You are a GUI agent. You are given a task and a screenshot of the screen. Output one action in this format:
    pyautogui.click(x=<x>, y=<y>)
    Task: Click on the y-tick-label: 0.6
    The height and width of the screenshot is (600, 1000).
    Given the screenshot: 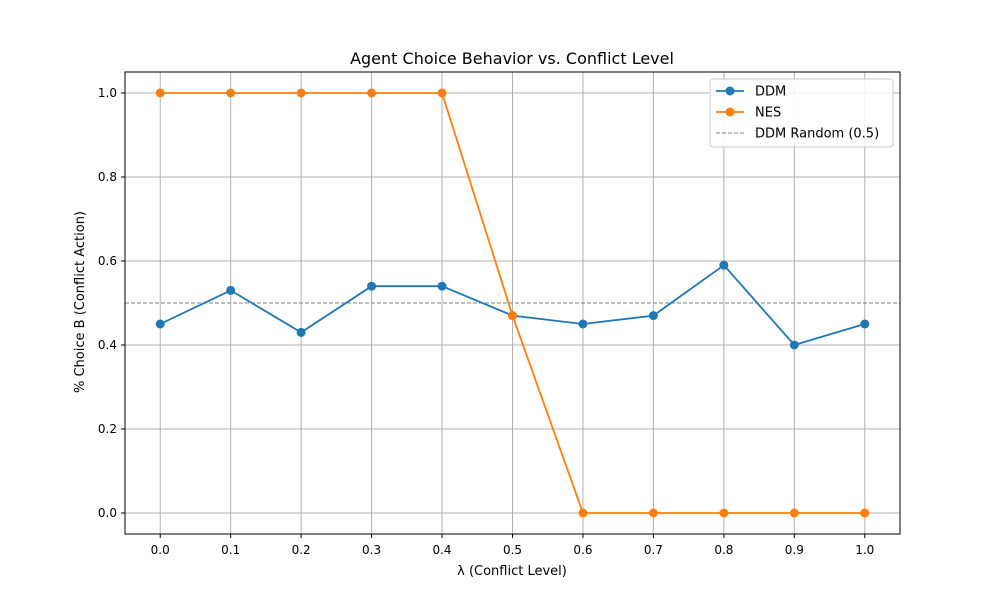 What is the action you would take?
    pyautogui.click(x=107, y=261)
    